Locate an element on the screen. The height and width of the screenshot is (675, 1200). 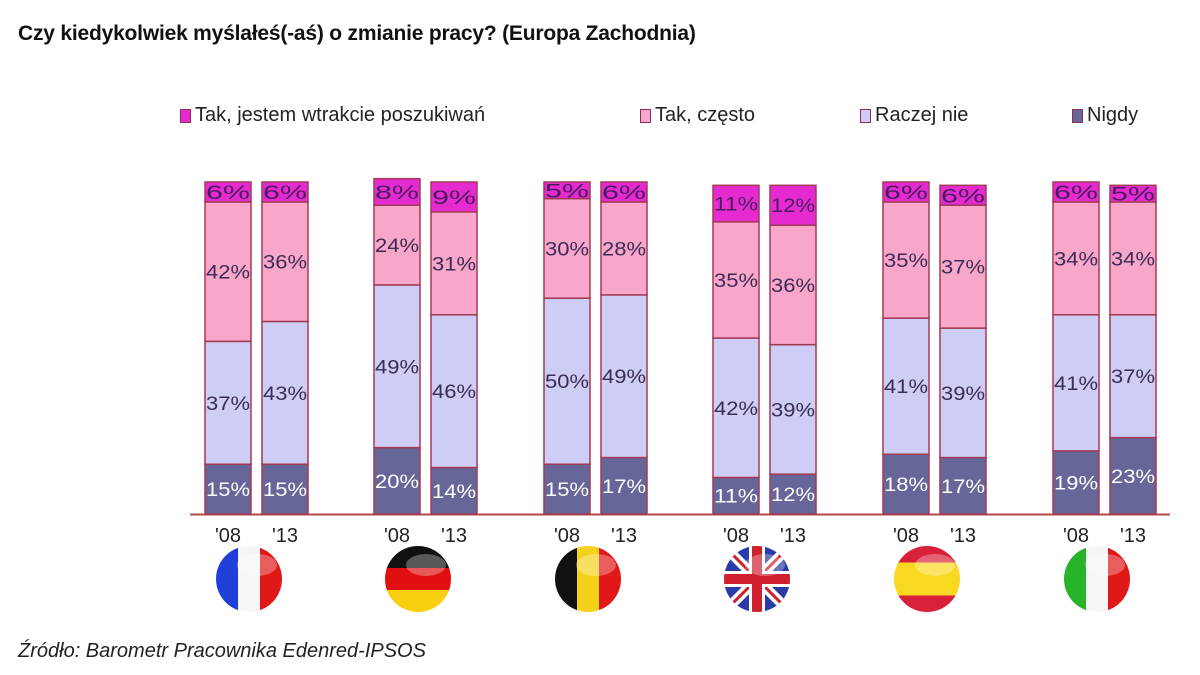
data-label: 24% is located at coordinates (397, 246).